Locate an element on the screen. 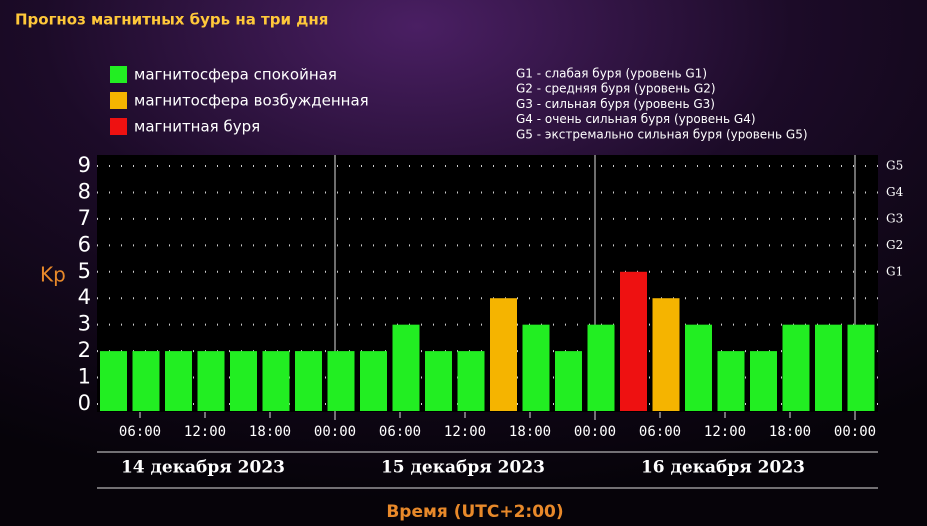  legend-label: магнитосфера спокойная is located at coordinates (235, 75).